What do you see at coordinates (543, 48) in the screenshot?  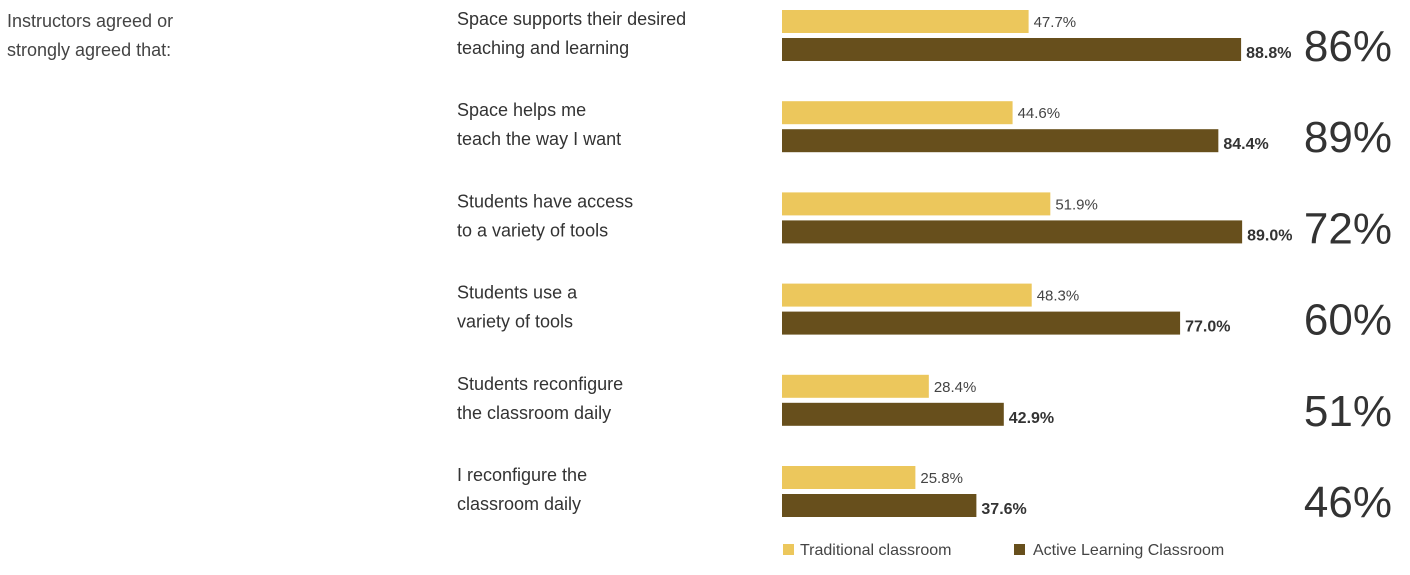 I see `category-label: teaching and learning` at bounding box center [543, 48].